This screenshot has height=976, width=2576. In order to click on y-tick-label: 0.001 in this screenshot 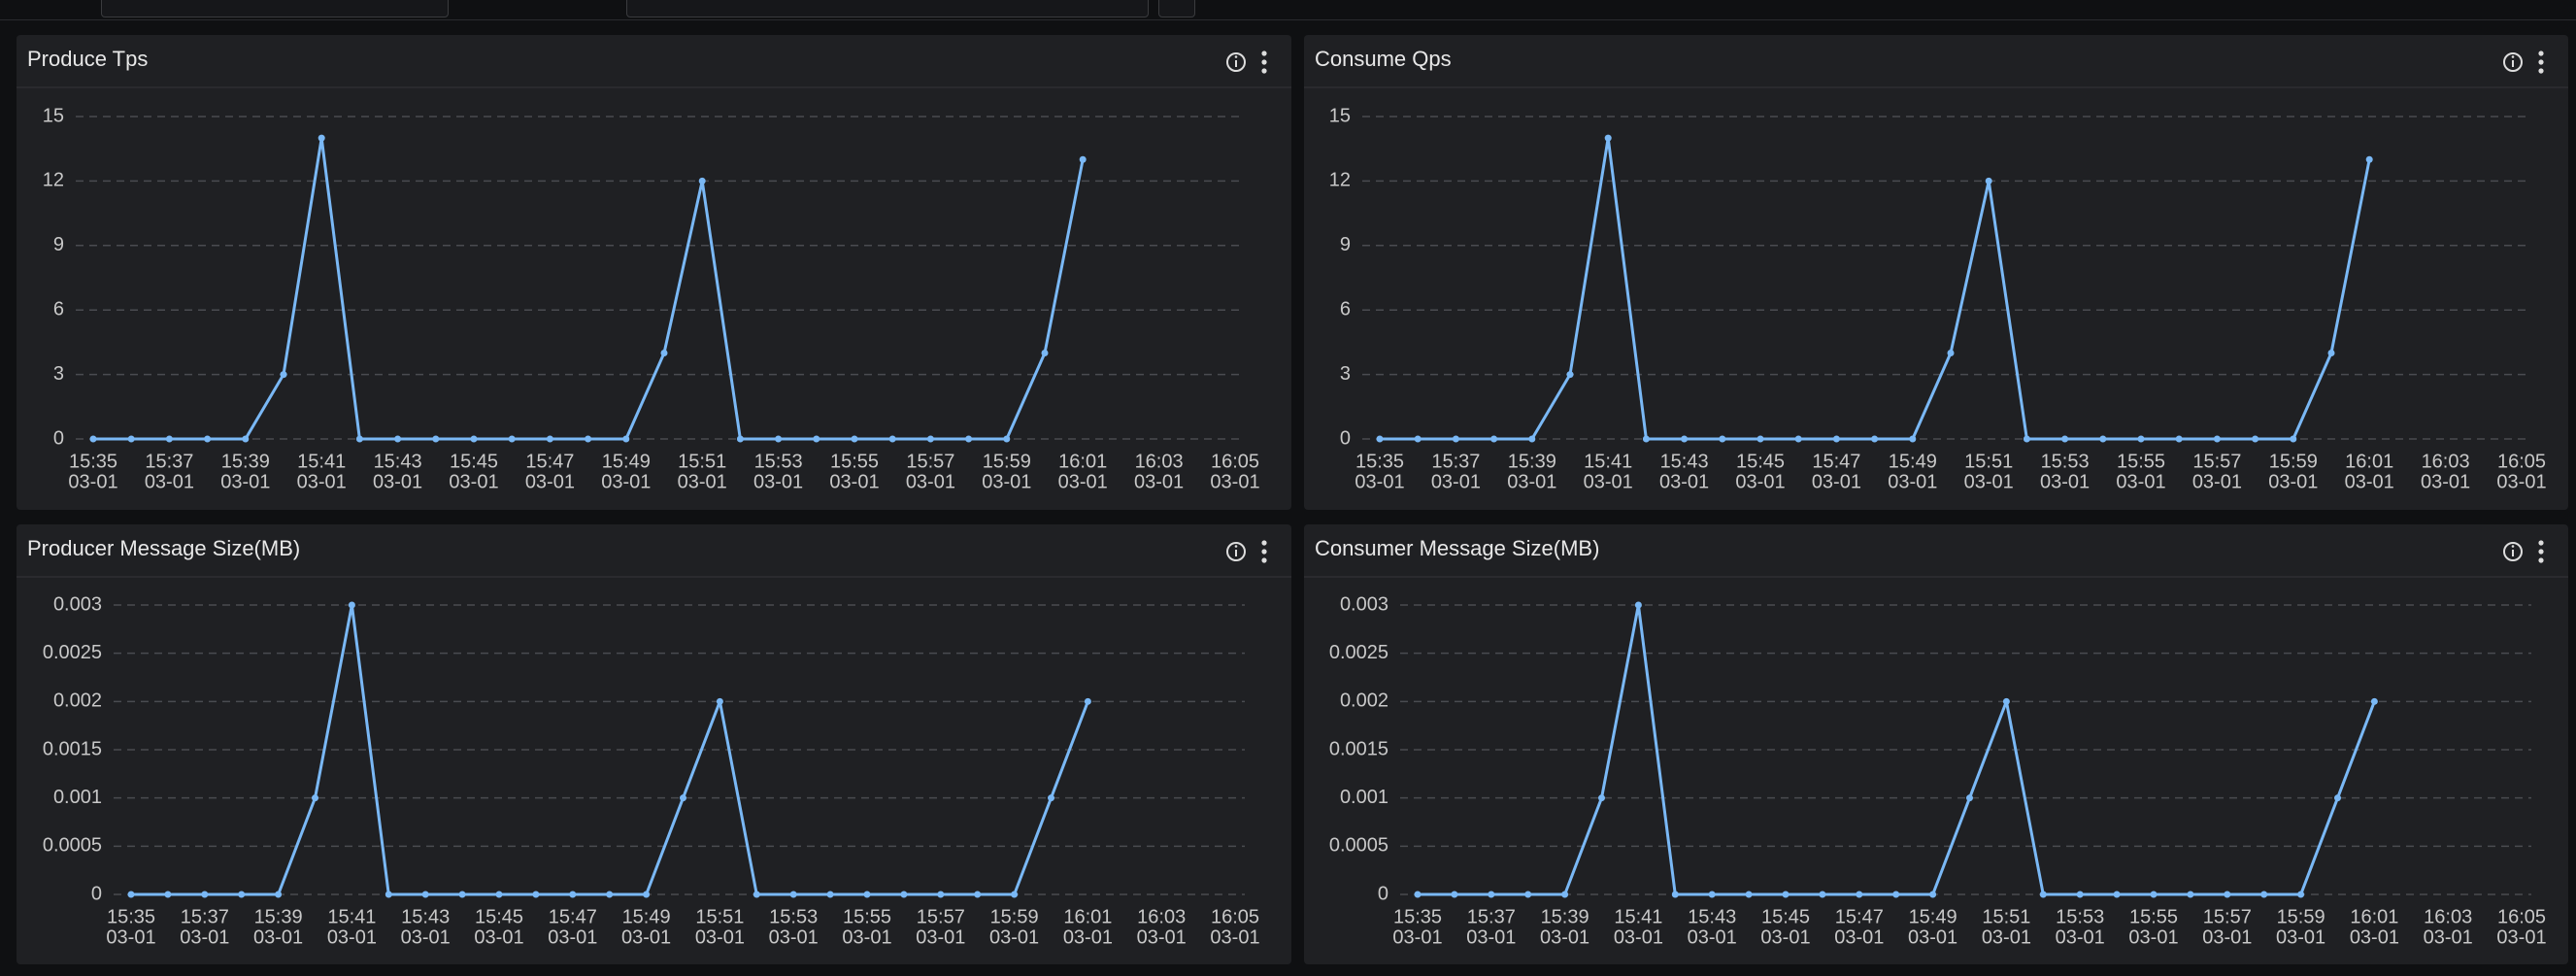, I will do `click(1364, 797)`.